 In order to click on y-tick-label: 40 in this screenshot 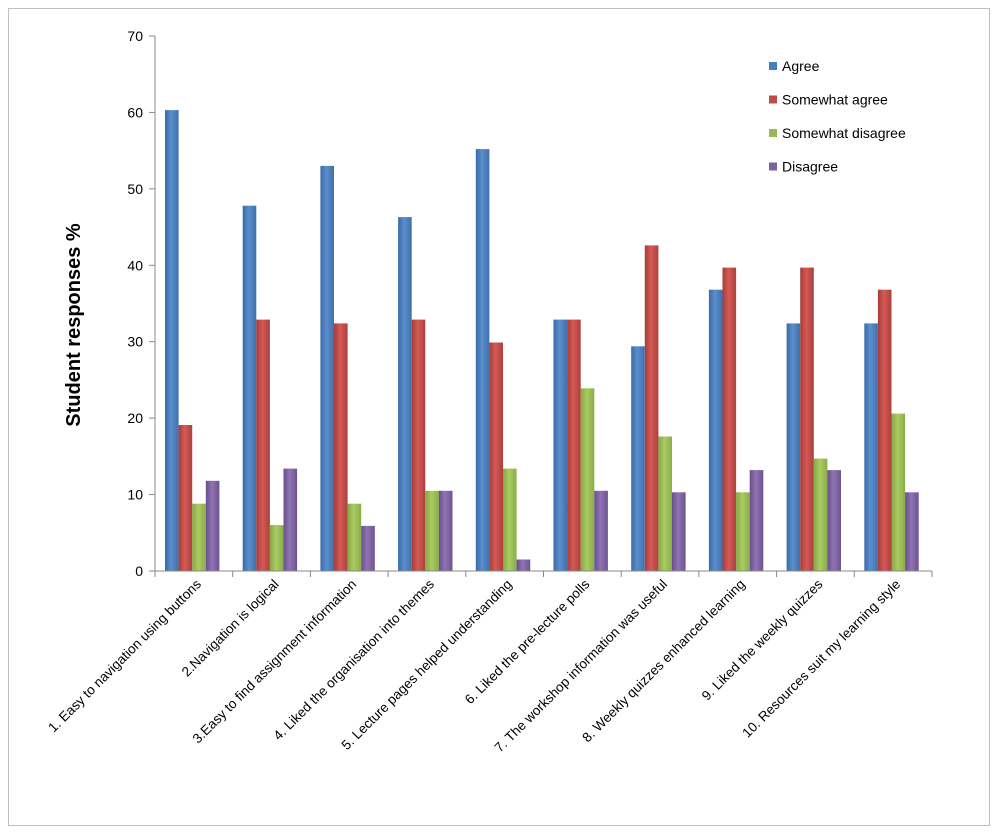, I will do `click(135, 265)`.